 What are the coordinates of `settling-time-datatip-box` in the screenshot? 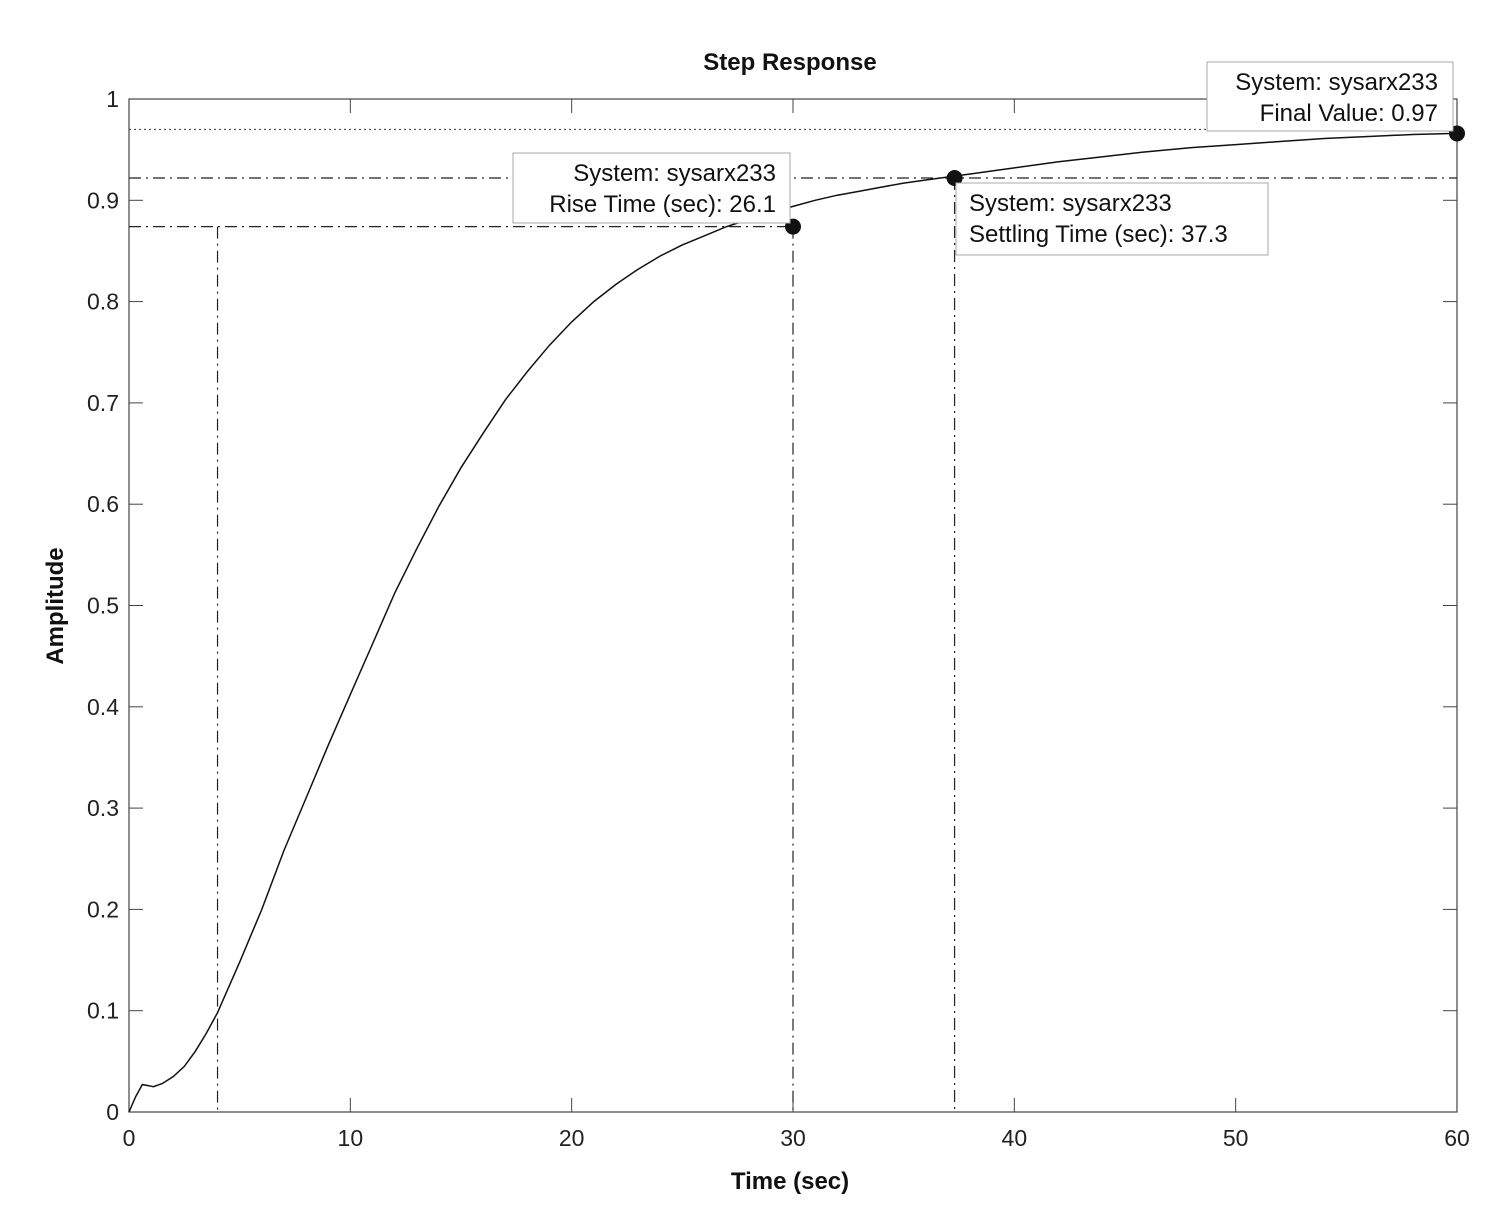 It's located at (1112, 219).